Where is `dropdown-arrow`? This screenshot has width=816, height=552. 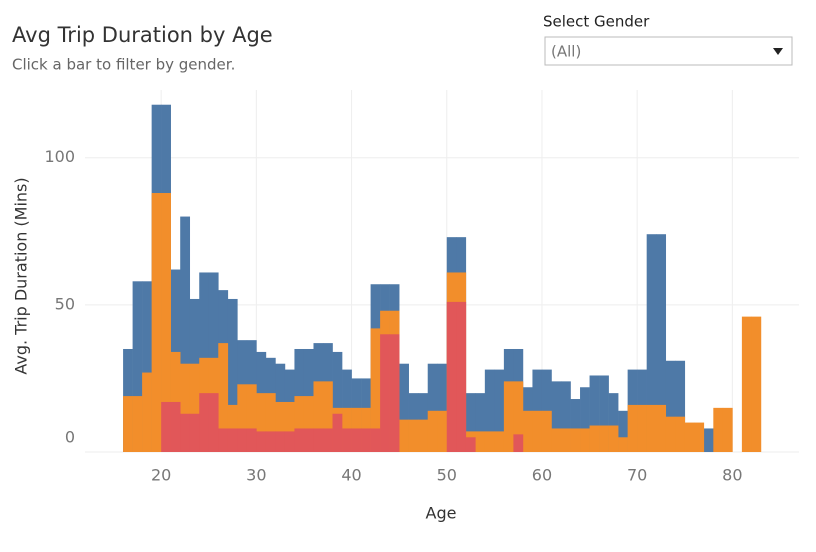 dropdown-arrow is located at coordinates (778, 51).